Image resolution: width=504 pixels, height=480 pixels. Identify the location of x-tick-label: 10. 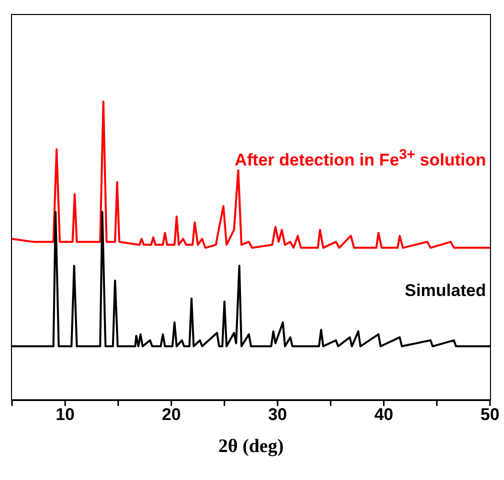
(65, 414).